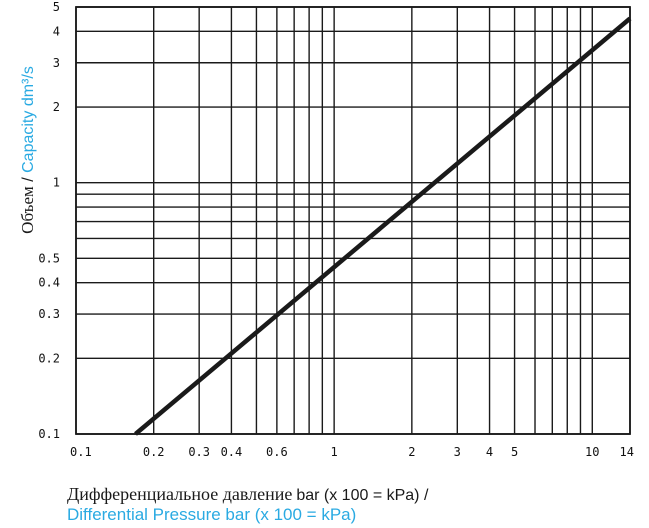  Describe the element at coordinates (514, 452) in the screenshot. I see `x-tick-label: 5` at that location.